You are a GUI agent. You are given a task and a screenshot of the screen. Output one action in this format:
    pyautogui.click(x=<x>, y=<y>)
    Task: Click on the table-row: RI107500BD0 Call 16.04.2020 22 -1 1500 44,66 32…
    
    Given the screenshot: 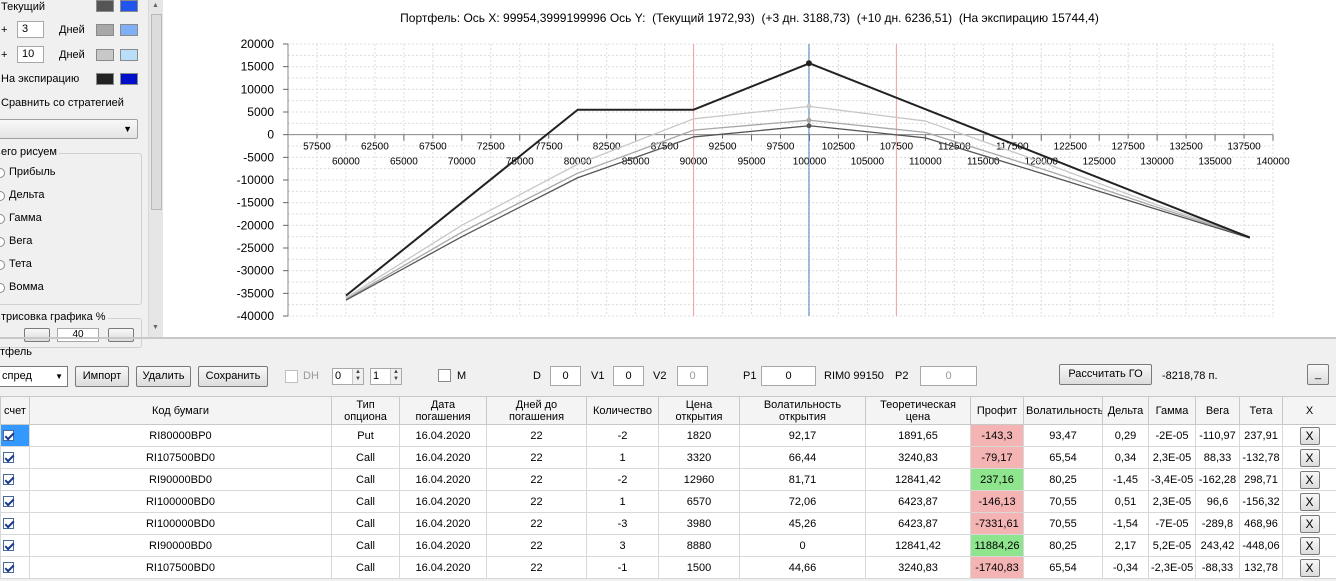 What is the action you would take?
    pyautogui.click(x=668, y=567)
    